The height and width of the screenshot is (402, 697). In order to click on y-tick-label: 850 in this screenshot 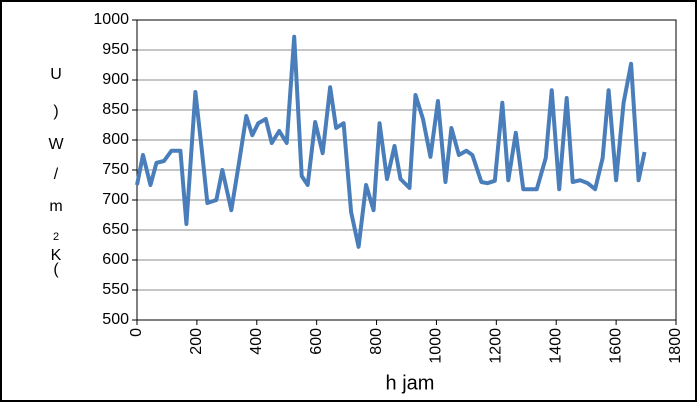, I will do `click(115, 109)`.